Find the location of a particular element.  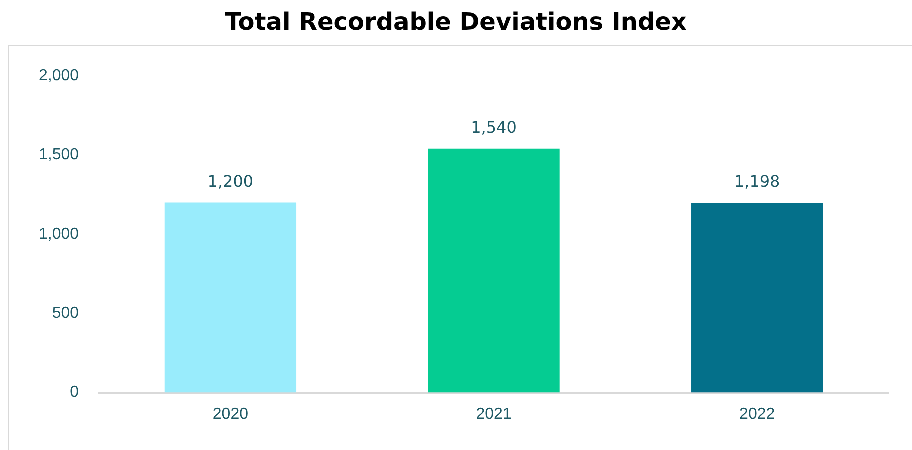

data-label: 1,540 is located at coordinates (494, 128).